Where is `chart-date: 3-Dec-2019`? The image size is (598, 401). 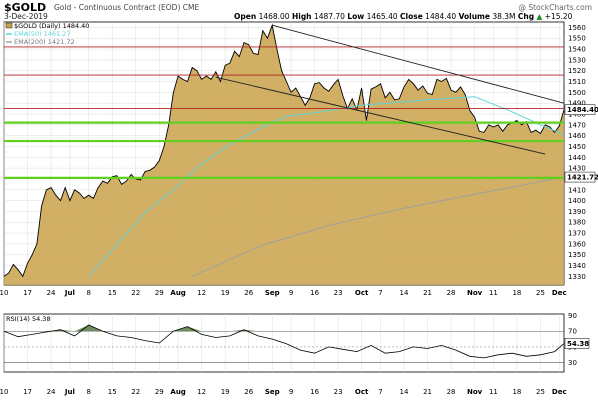 chart-date: 3-Dec-2019 is located at coordinates (26, 16).